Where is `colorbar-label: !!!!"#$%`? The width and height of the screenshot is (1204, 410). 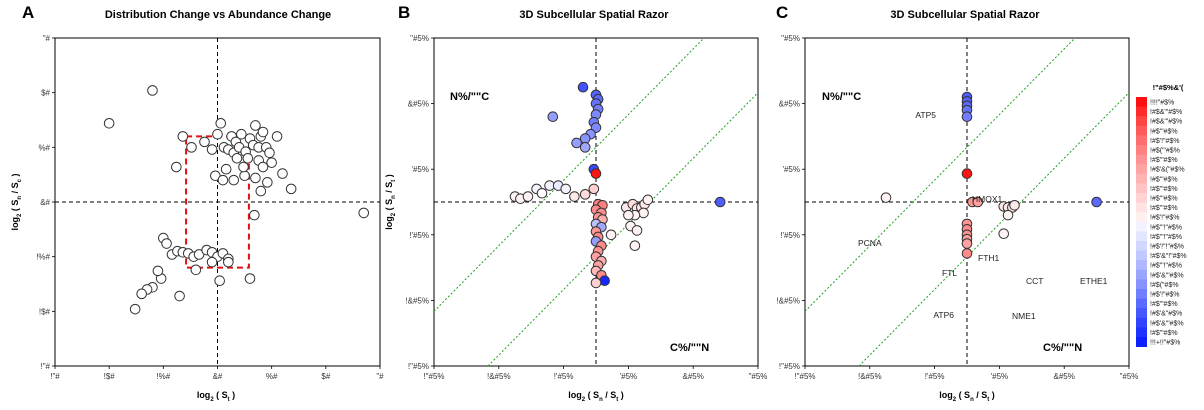
colorbar-label: !!!!"#$% is located at coordinates (1162, 103).